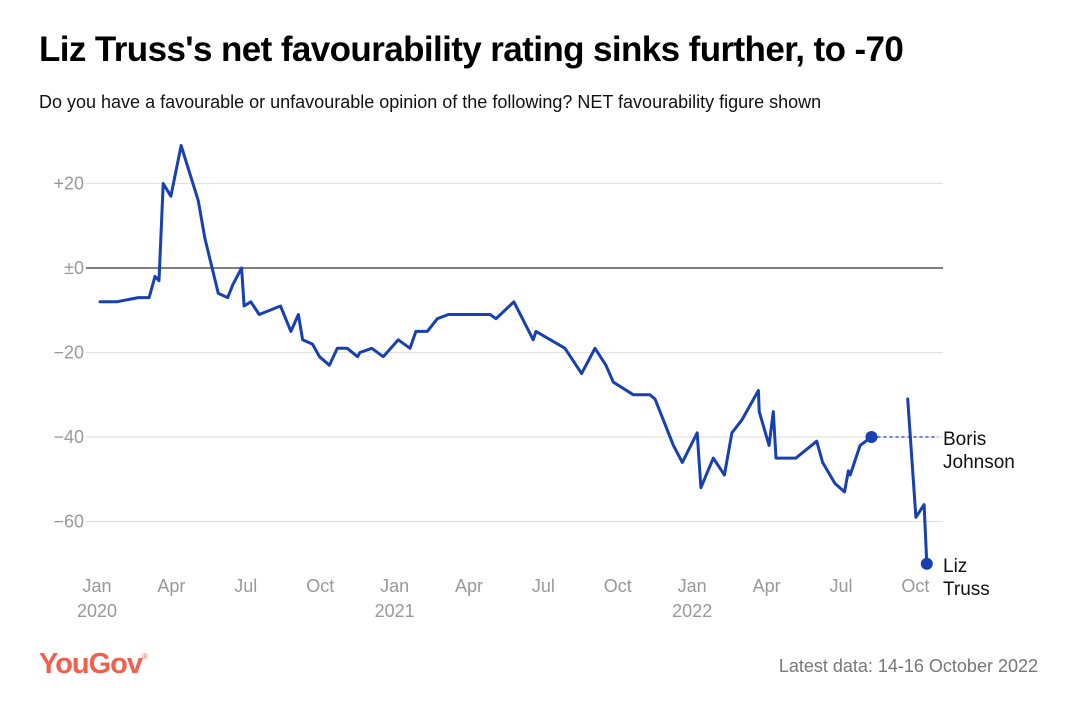  I want to click on y-tick-label: −40, so click(68, 437).